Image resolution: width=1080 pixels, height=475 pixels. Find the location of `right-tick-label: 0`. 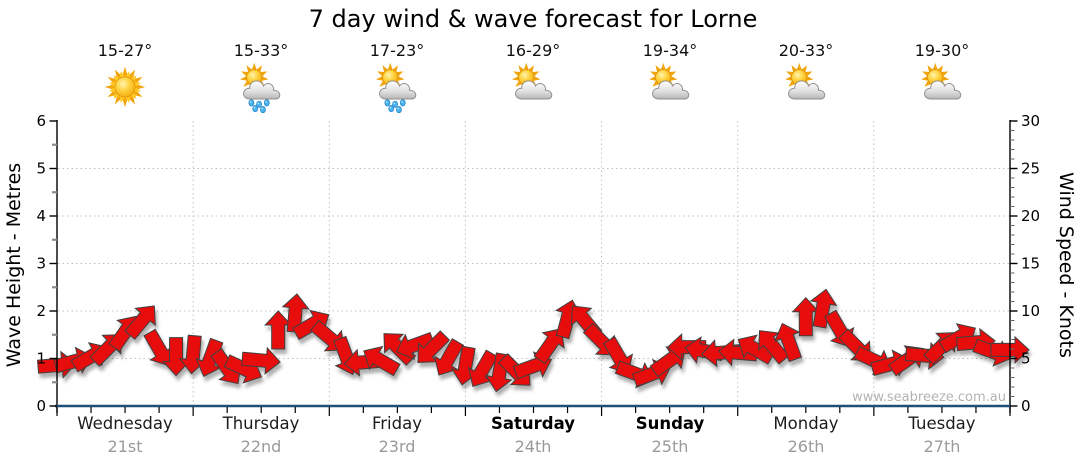

right-tick-label: 0 is located at coordinates (1026, 406).